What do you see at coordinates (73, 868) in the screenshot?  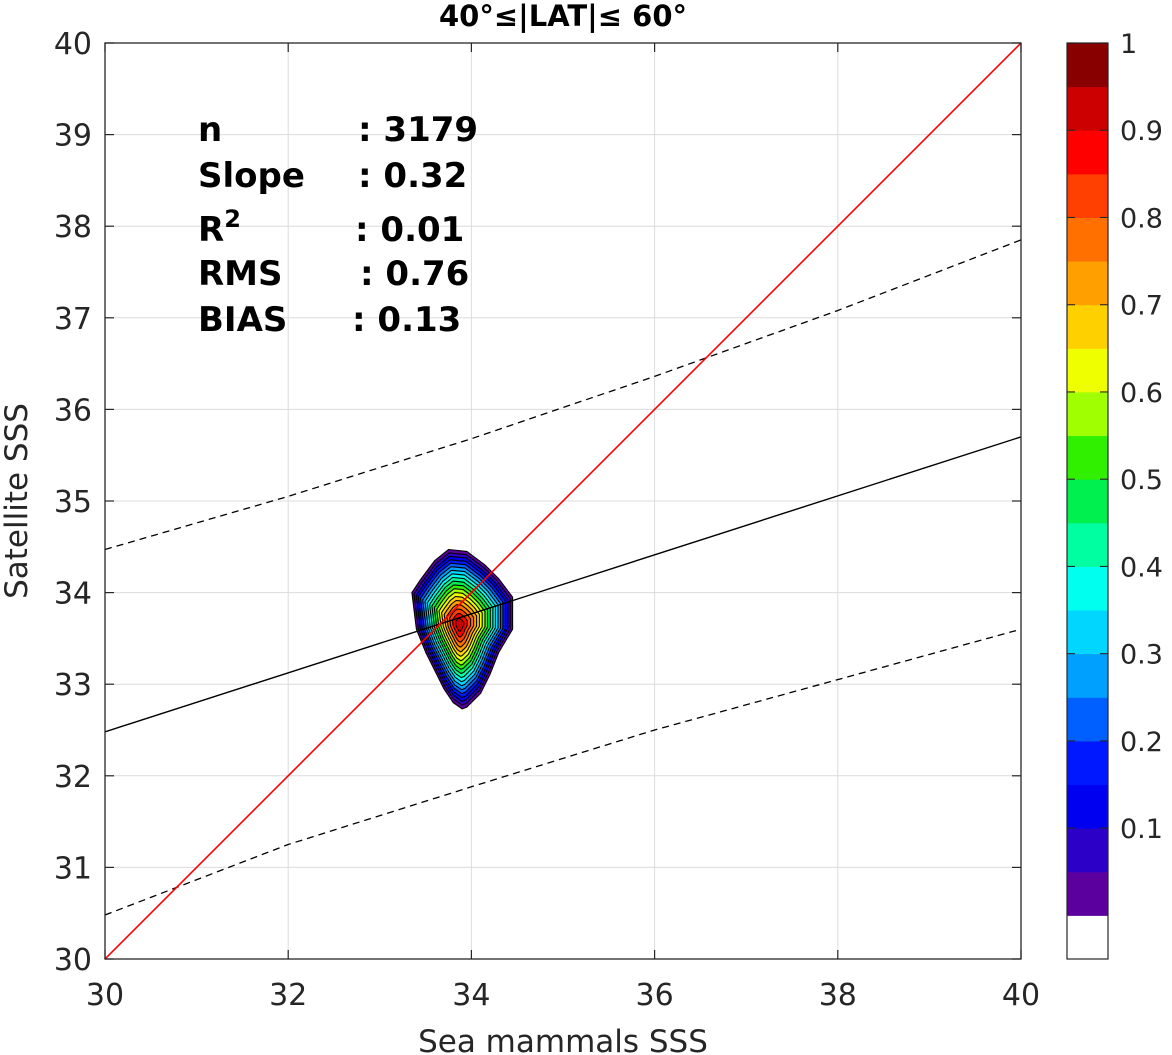 I see `y-tick-label: 31` at bounding box center [73, 868].